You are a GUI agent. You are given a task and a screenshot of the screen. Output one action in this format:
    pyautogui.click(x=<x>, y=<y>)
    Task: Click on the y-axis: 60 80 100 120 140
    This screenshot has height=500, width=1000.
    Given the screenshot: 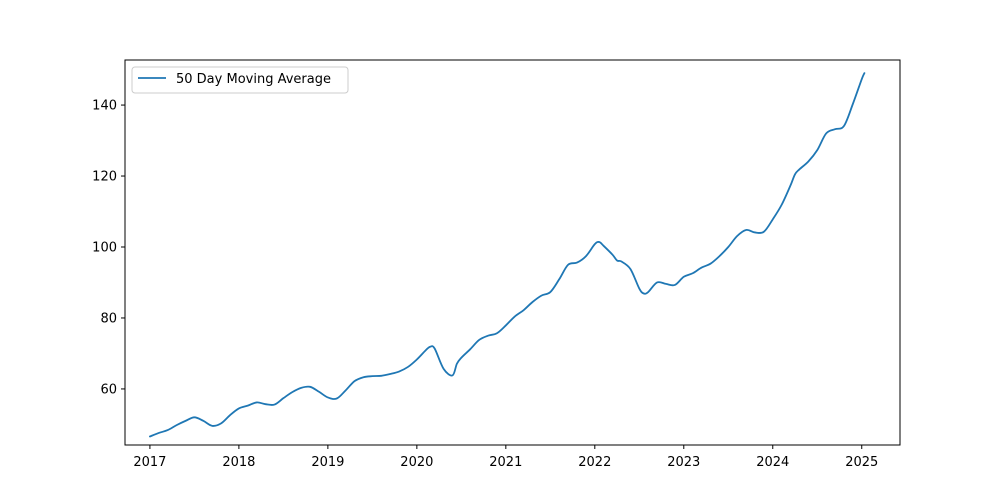 What is the action you would take?
    pyautogui.click(x=108, y=248)
    